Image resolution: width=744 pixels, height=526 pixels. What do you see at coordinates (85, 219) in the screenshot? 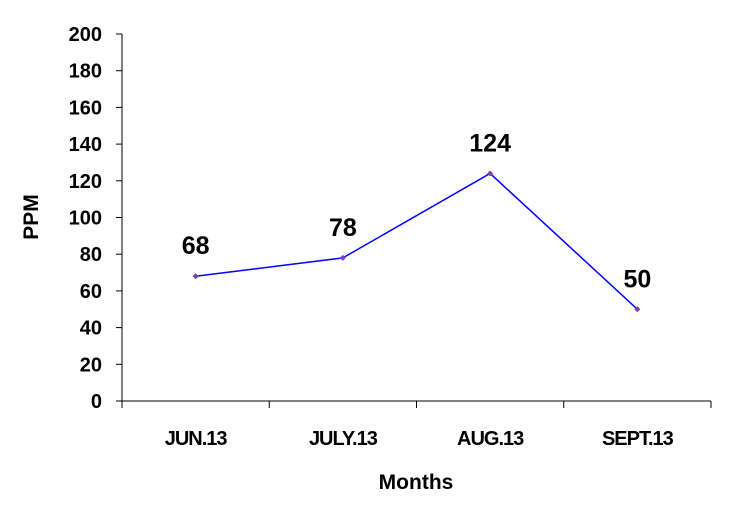
I see `y-tick-label: 100` at bounding box center [85, 219].